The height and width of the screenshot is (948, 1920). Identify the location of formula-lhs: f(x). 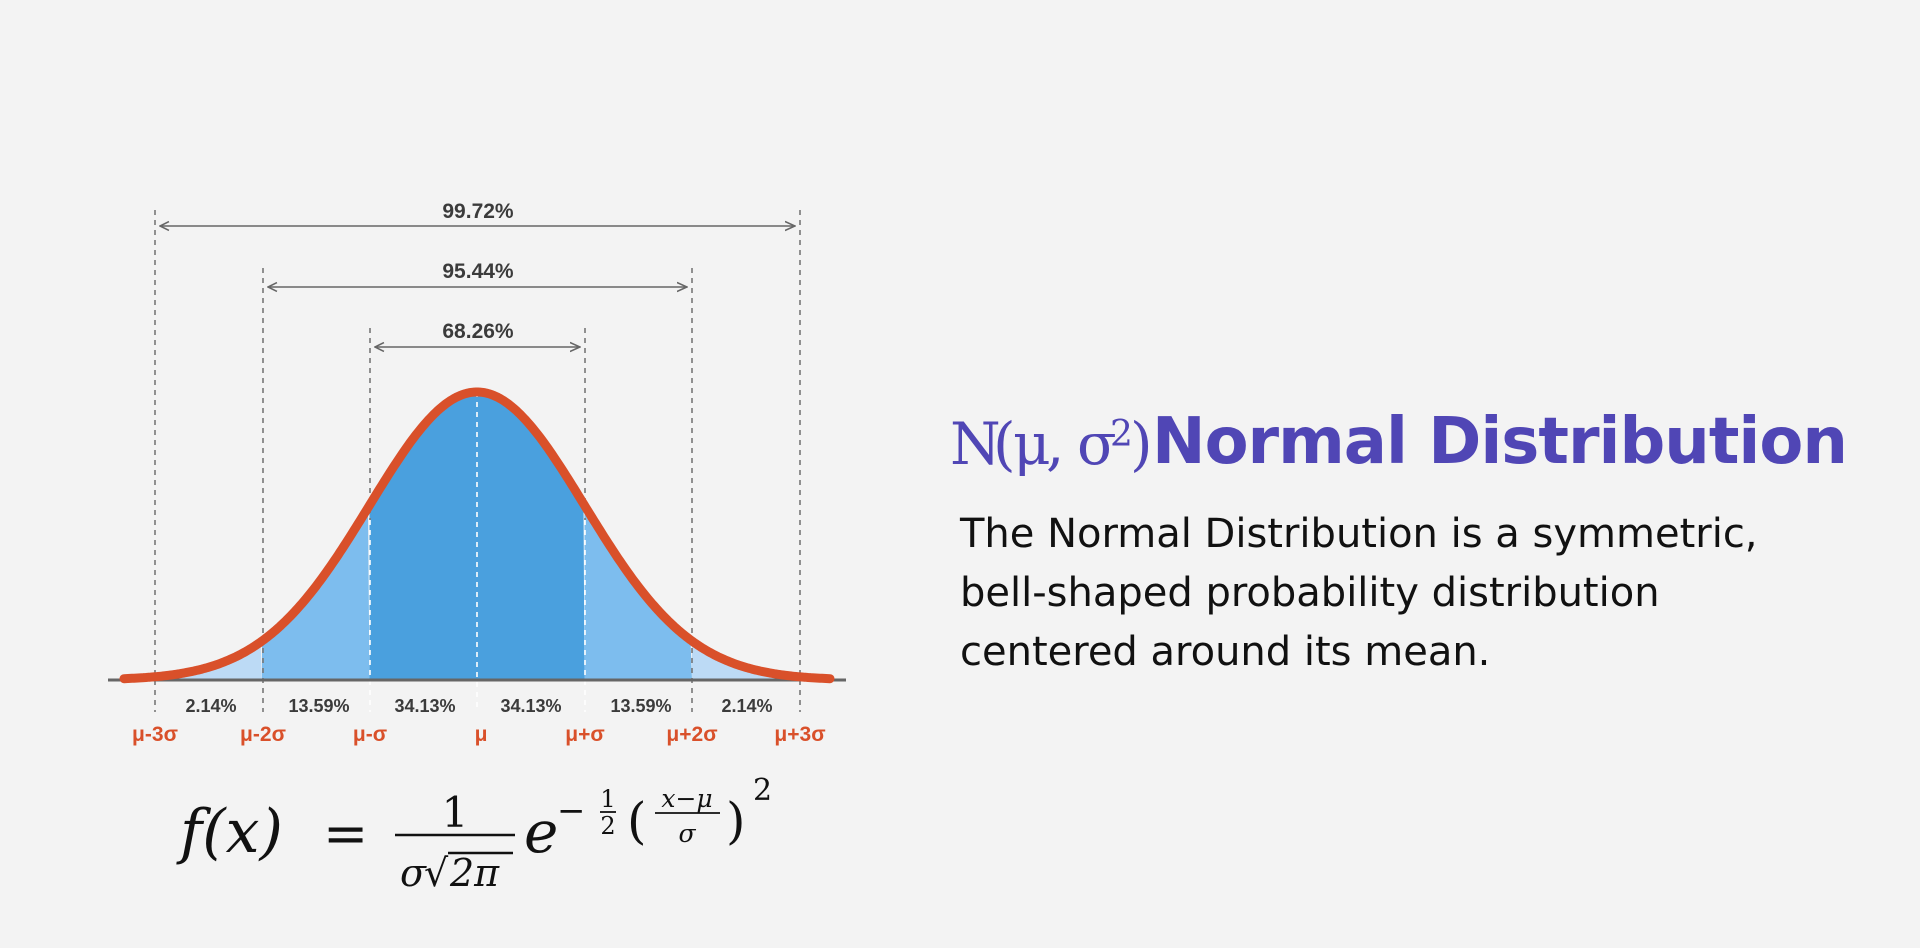
(229, 832).